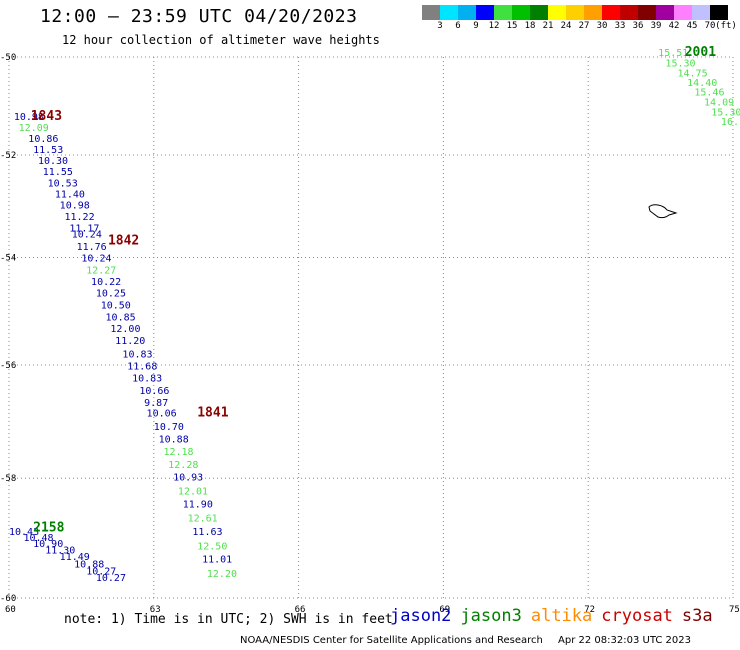  What do you see at coordinates (637, 616) in the screenshot?
I see `satellite-name: cryosat` at bounding box center [637, 616].